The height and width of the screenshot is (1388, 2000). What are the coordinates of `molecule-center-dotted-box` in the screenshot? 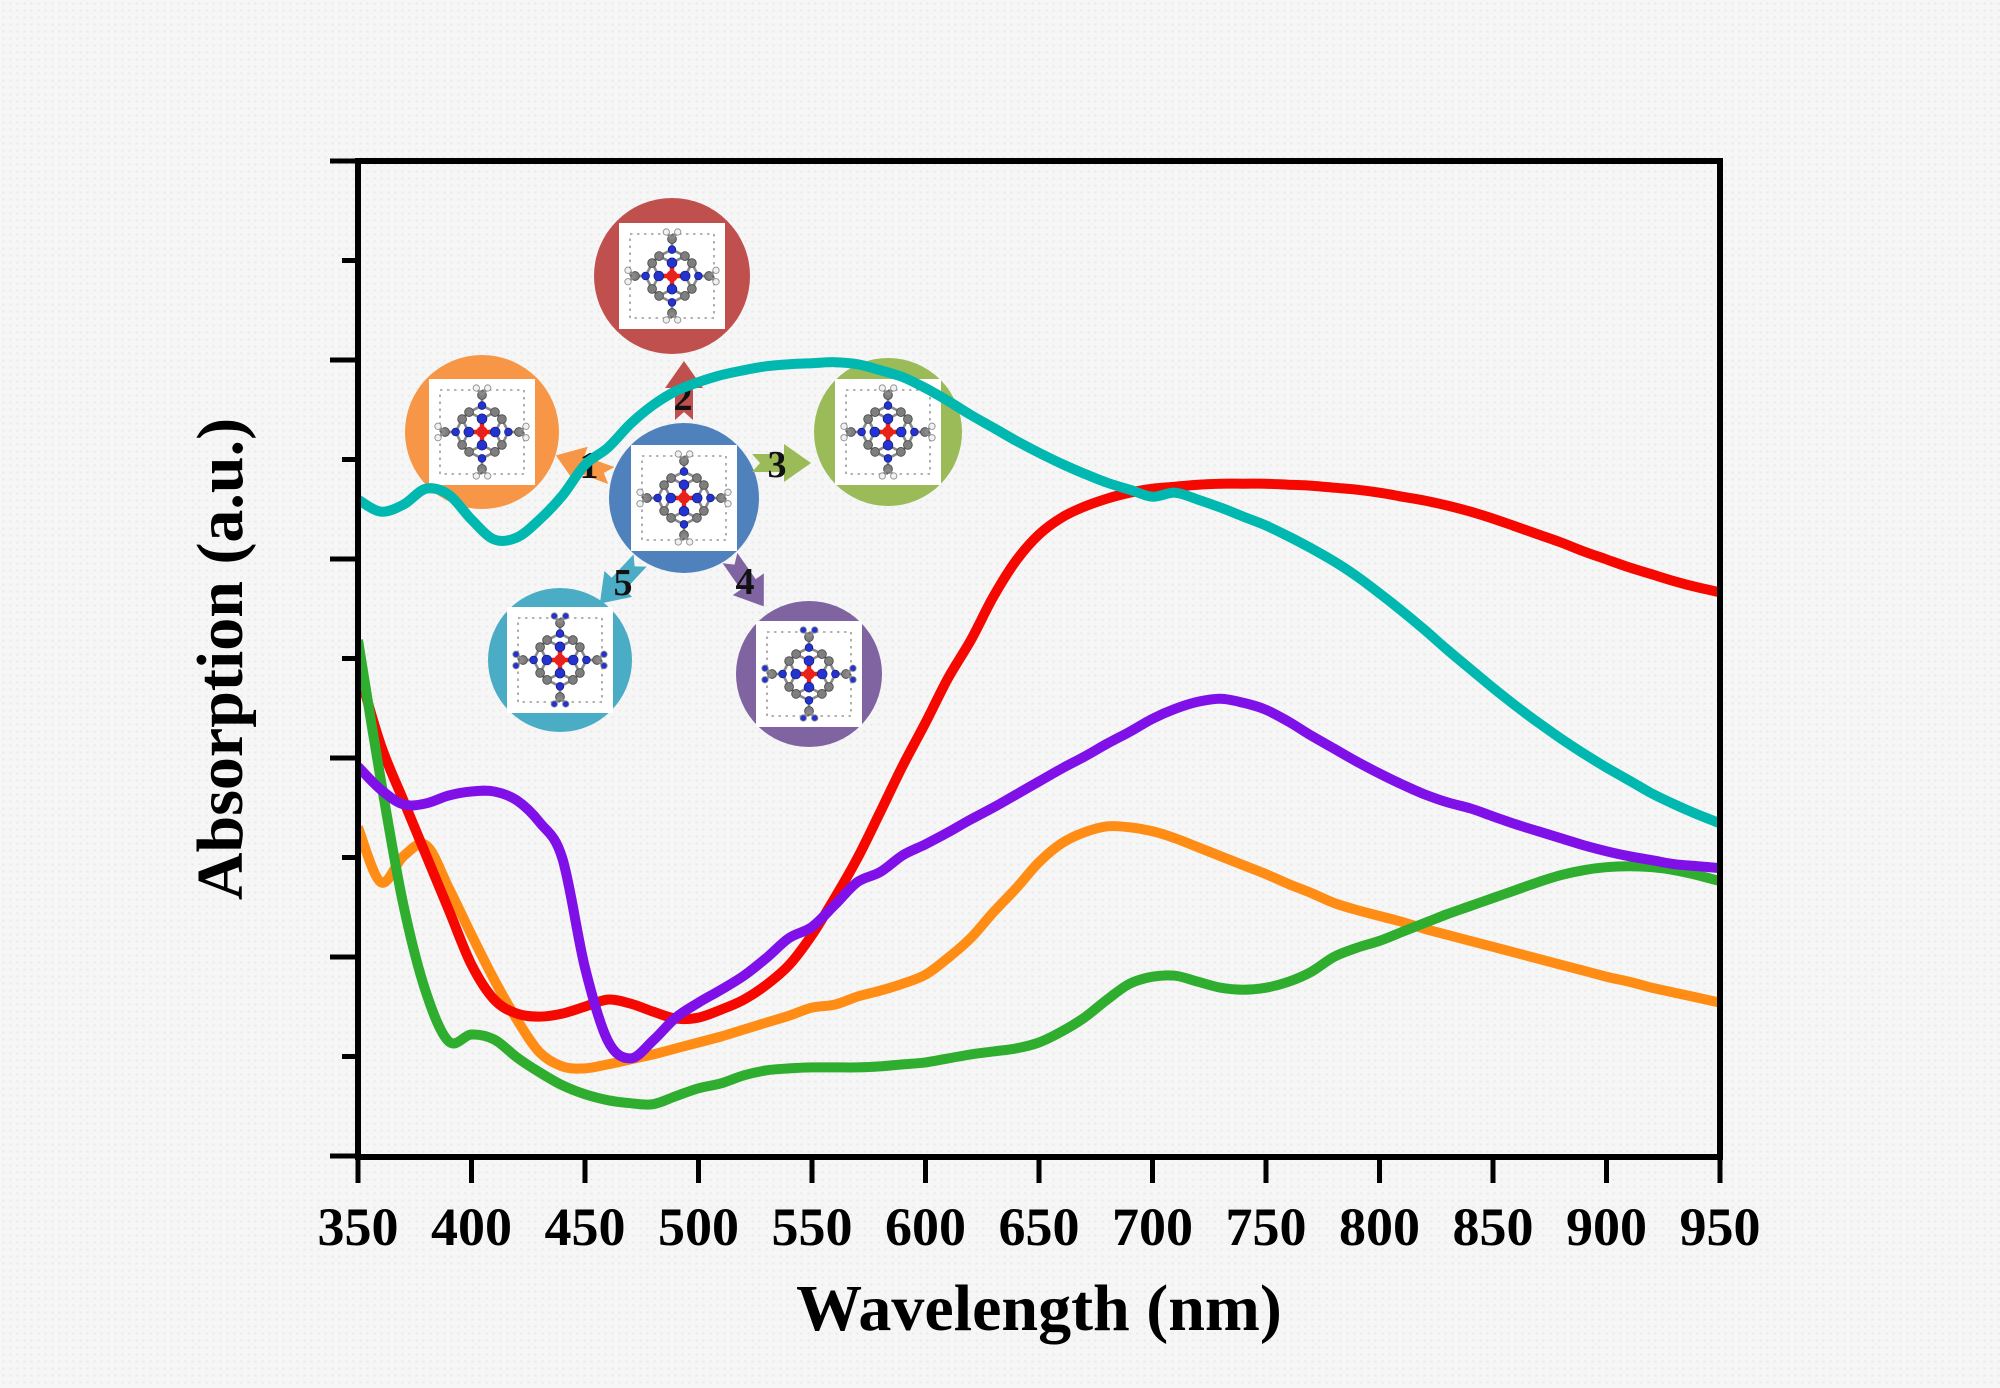 It's located at (684, 498).